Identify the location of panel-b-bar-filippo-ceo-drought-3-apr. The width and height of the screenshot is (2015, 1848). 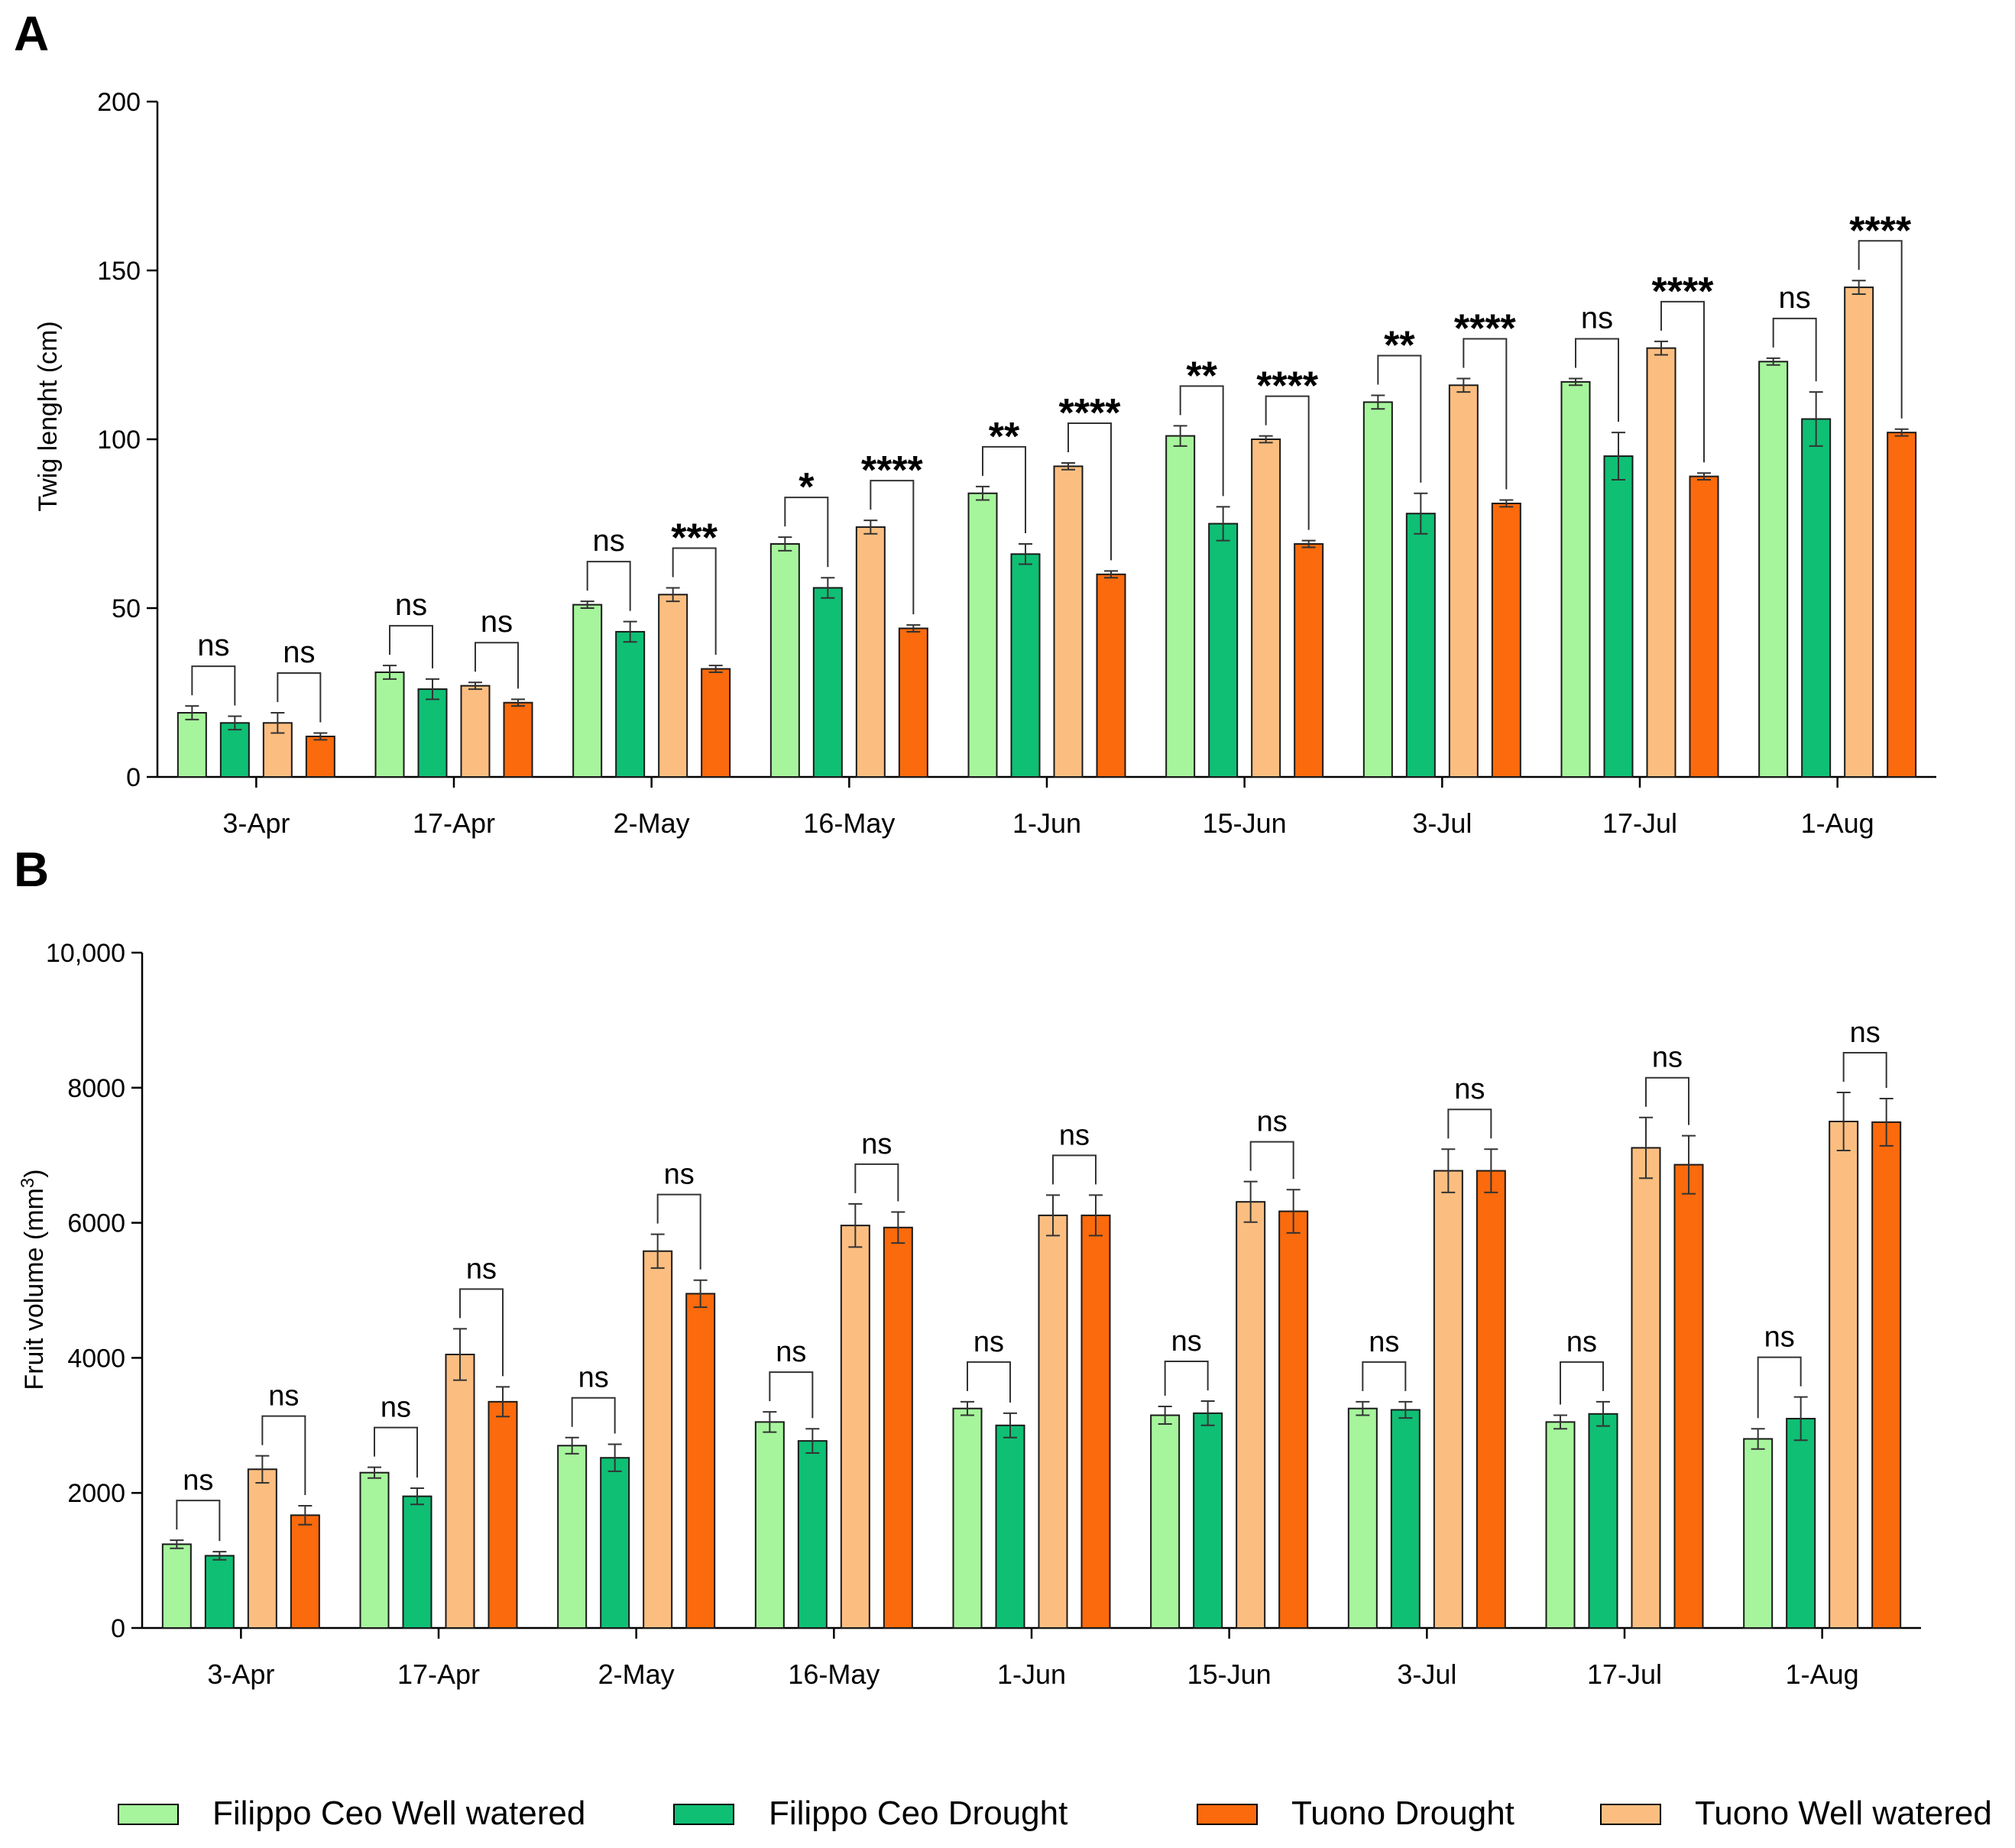
(220, 1592).